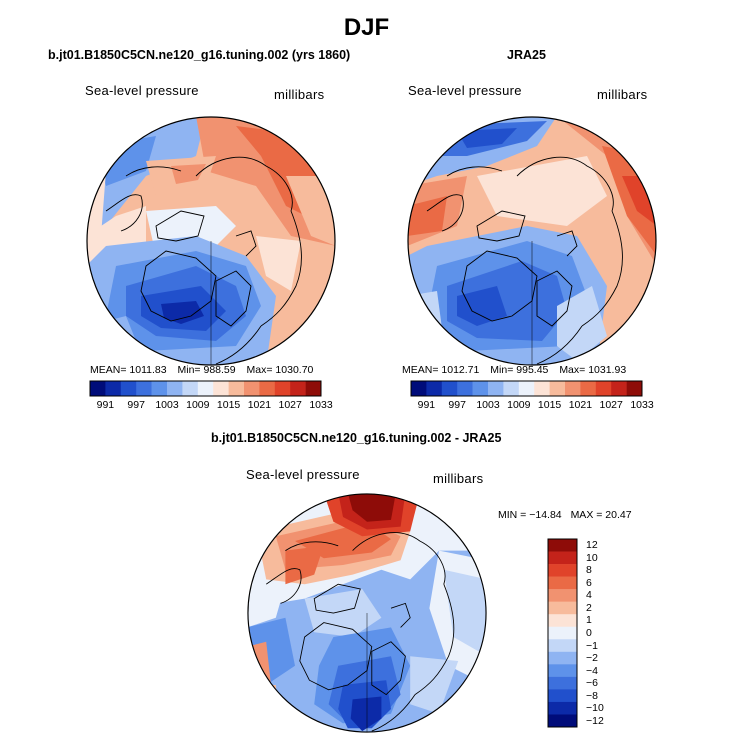 This screenshot has height=738, width=733. What do you see at coordinates (465, 90) in the screenshot?
I see `variable-label-jra25: Sea-level pressure` at bounding box center [465, 90].